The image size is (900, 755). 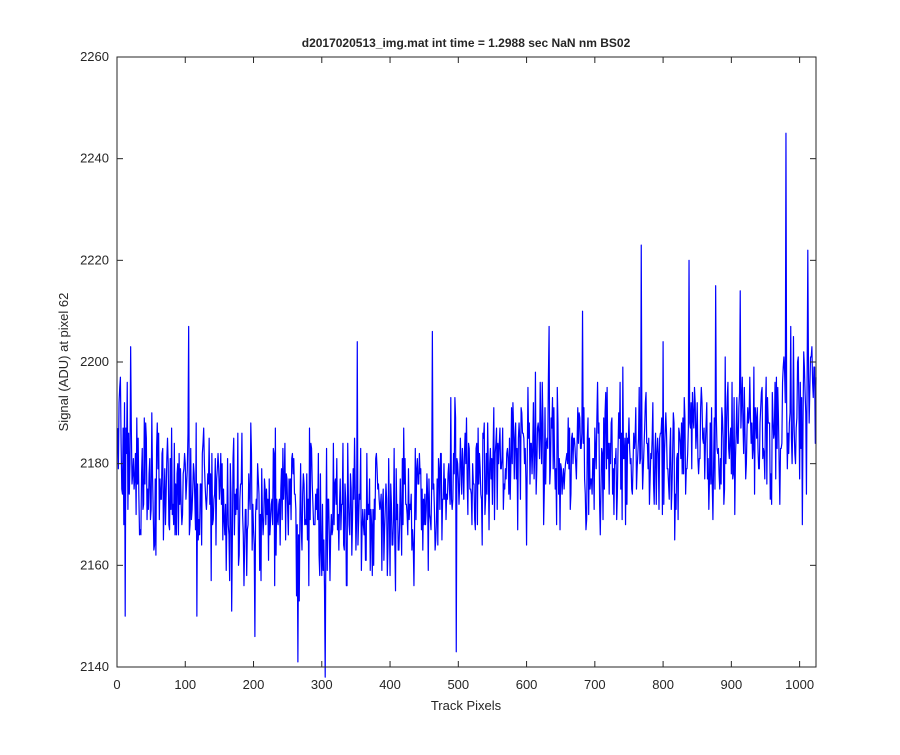 I want to click on y-tick-label: 2200, so click(x=94, y=361).